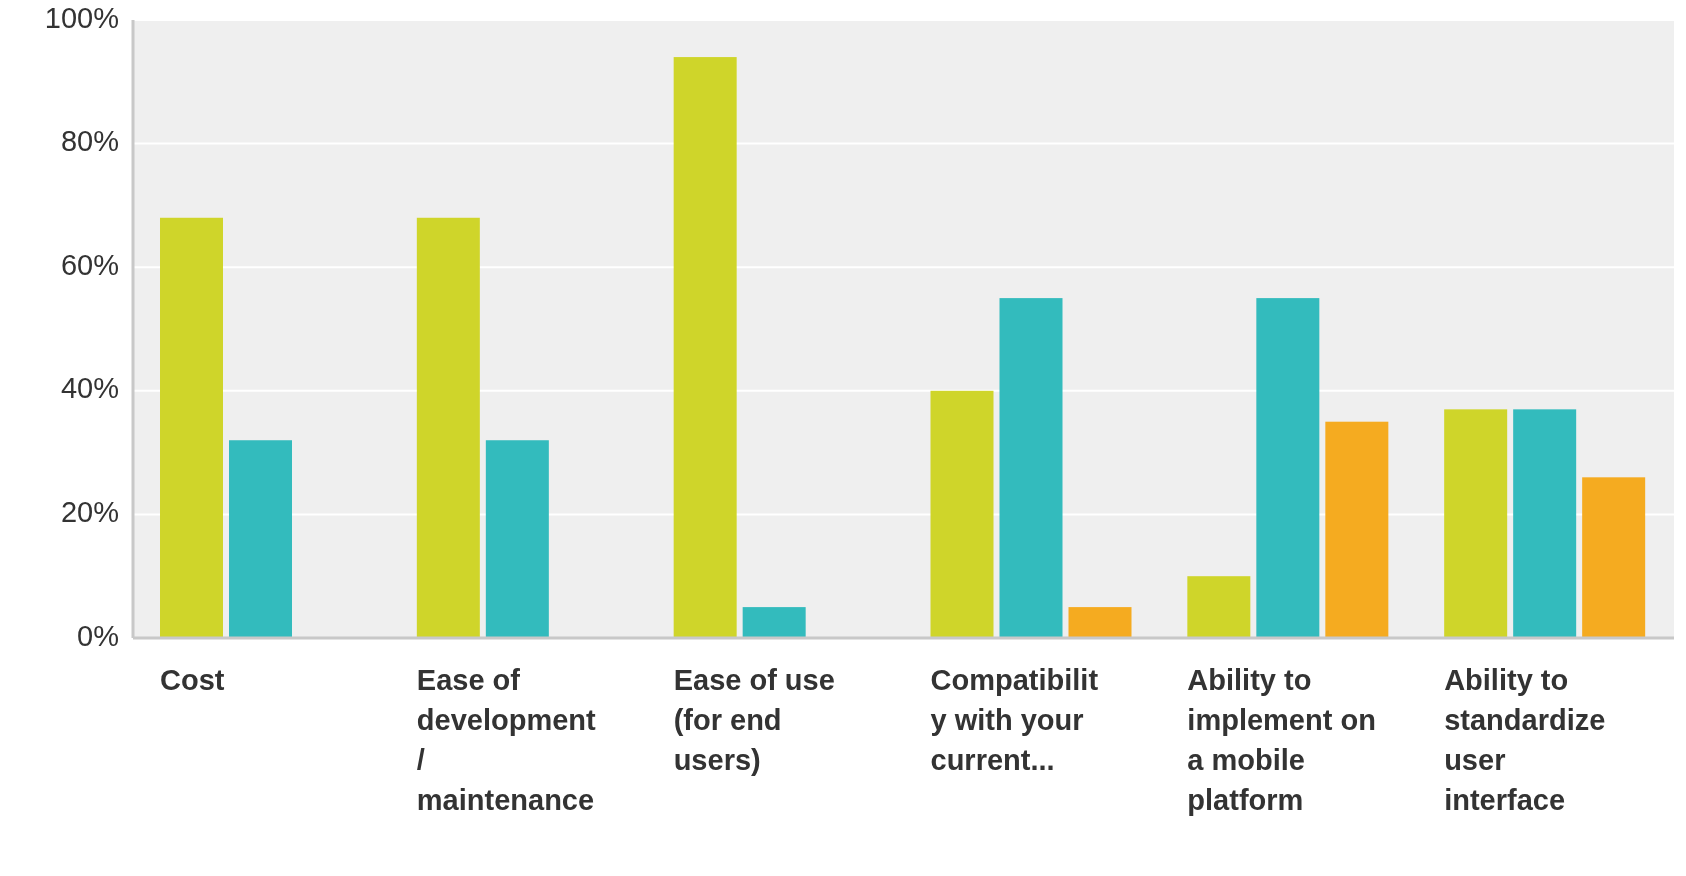 The image size is (1686, 876). What do you see at coordinates (506, 740) in the screenshot?
I see `x-tick-label: Ease of development / maintenance` at bounding box center [506, 740].